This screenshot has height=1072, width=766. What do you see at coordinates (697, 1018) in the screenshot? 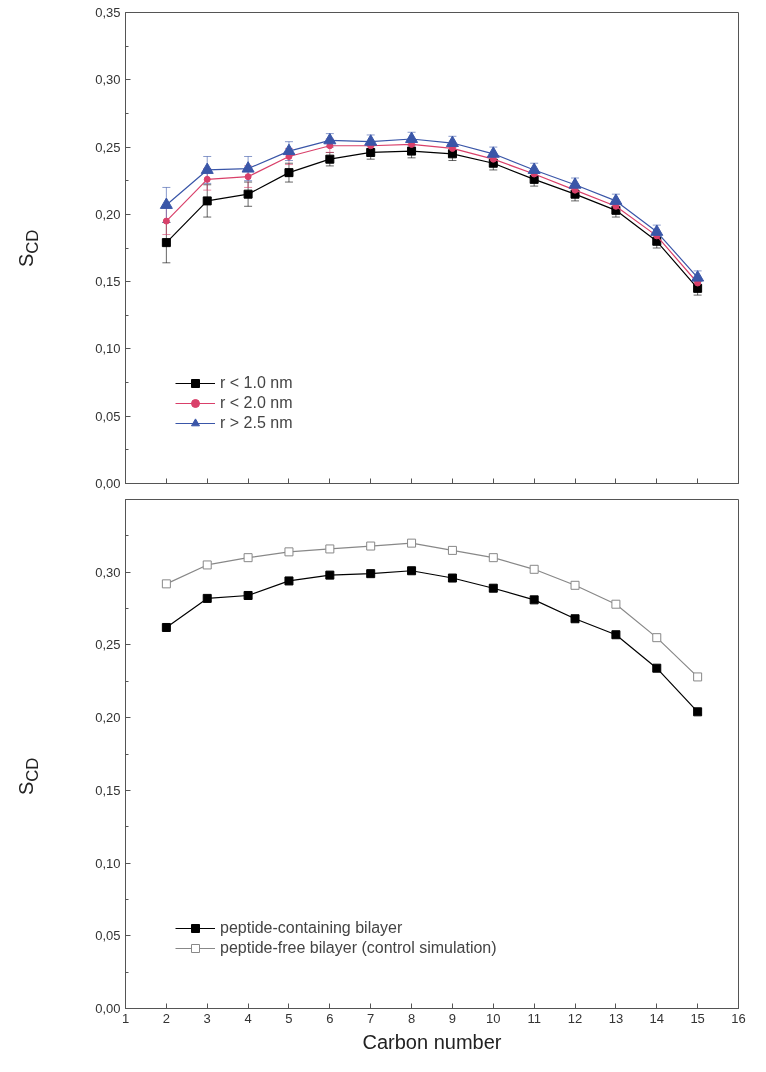
I see `x-tick-label: 15` at bounding box center [697, 1018].